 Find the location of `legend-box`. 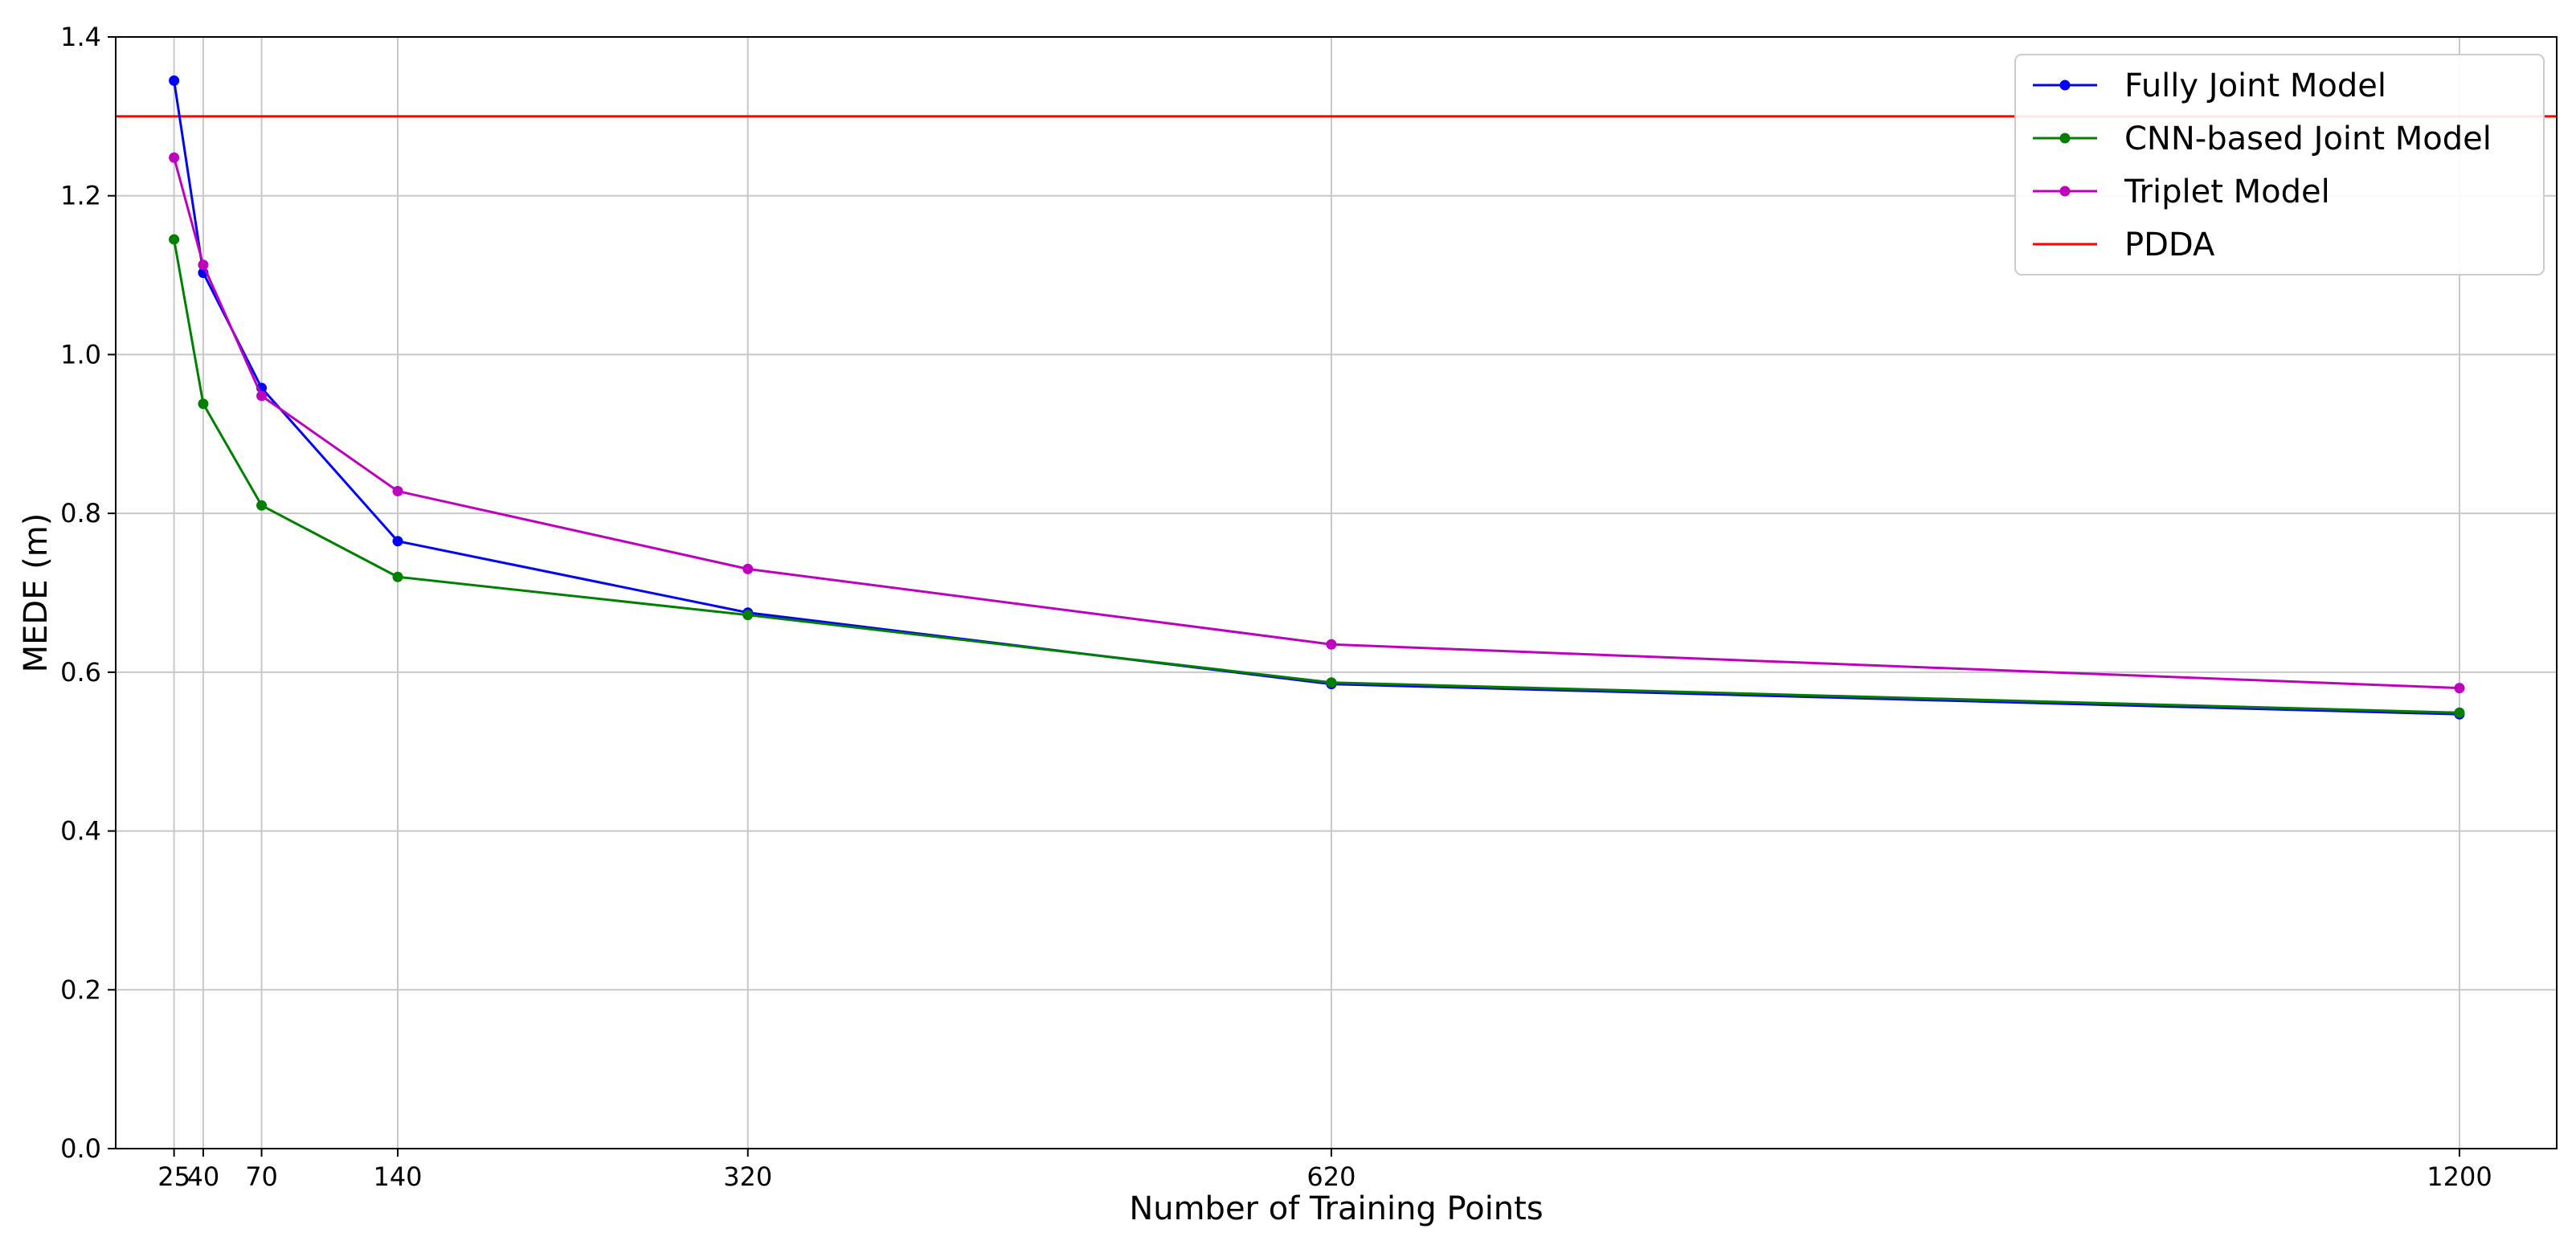

legend-box is located at coordinates (2279, 165).